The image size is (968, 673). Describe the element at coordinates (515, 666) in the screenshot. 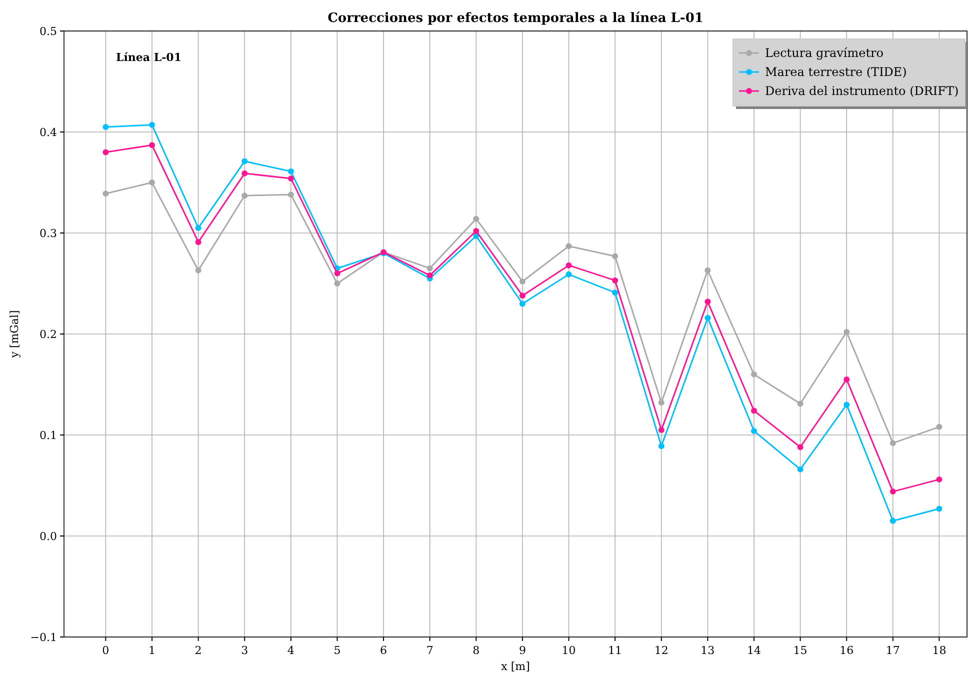

I see `x-axis-title: x [m]` at that location.